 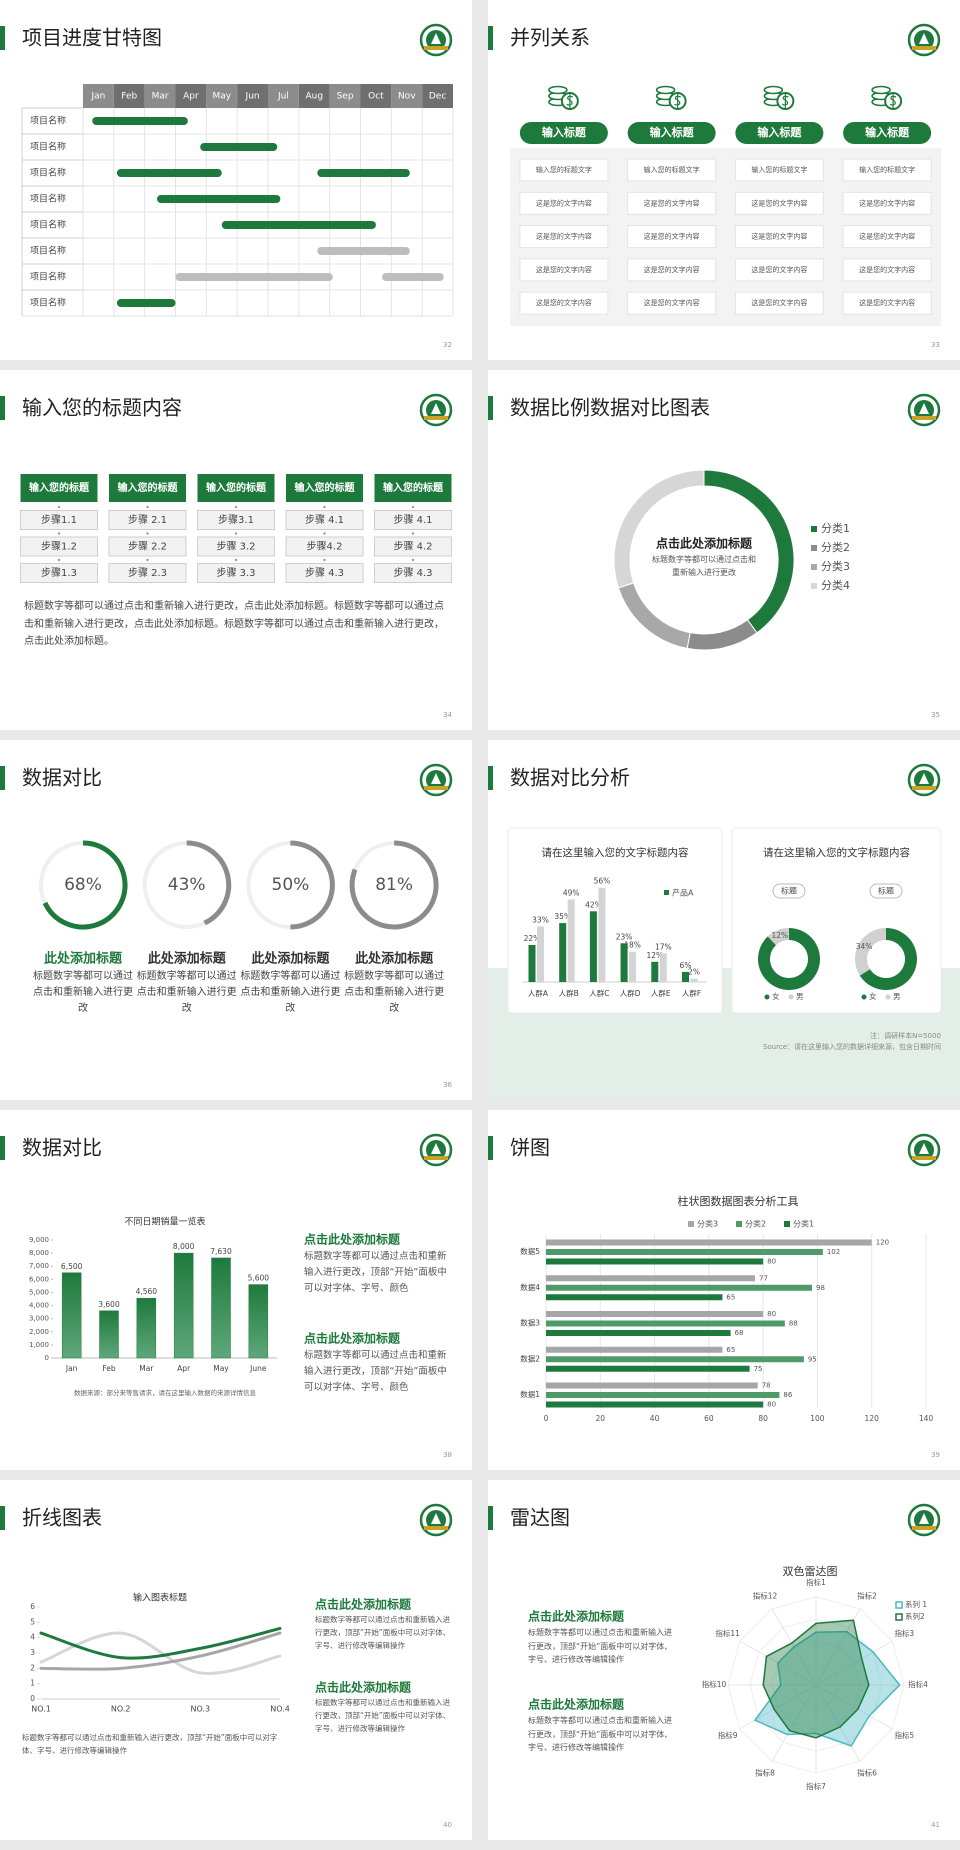 I want to click on column-title: 输入标题, so click(x=779, y=132).